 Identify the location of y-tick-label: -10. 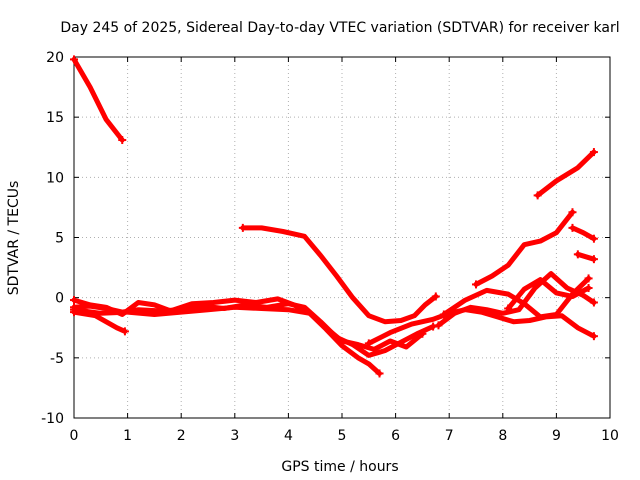
(52, 419).